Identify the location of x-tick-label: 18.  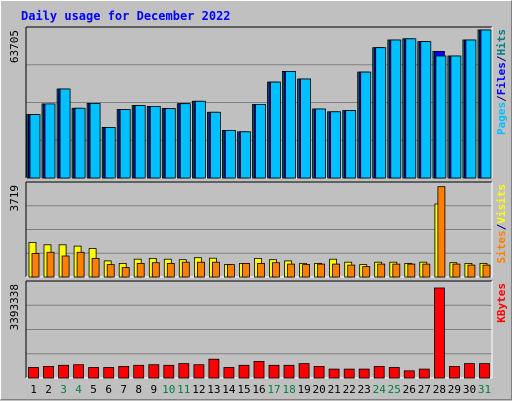
(288, 389).